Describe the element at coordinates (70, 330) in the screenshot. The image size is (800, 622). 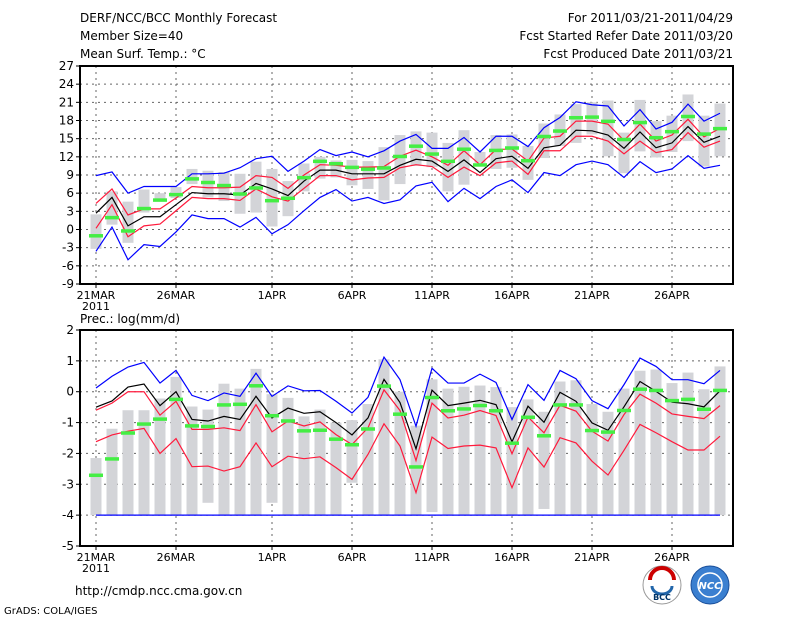
I see `y-tick-label: 2` at that location.